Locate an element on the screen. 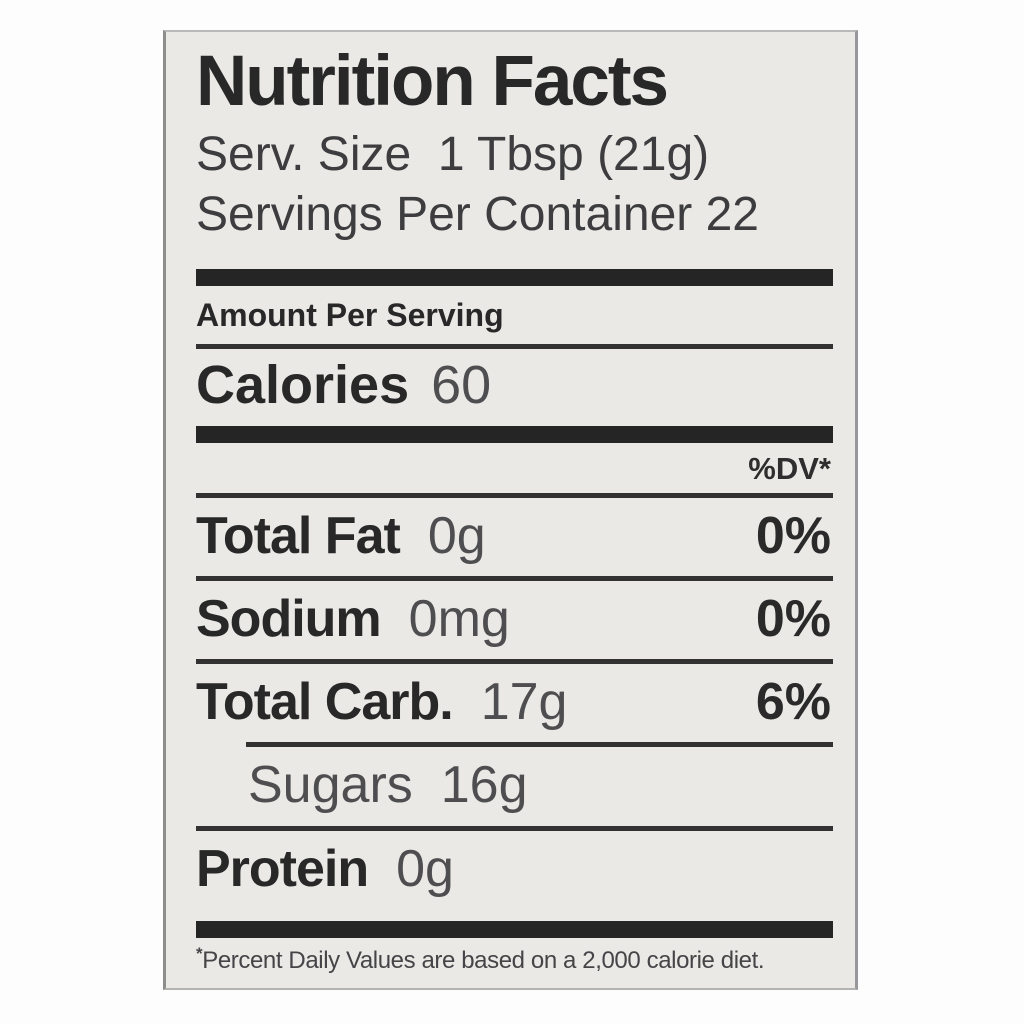  nutrient-name-amount: Sodium 0mg is located at coordinates (353, 619).